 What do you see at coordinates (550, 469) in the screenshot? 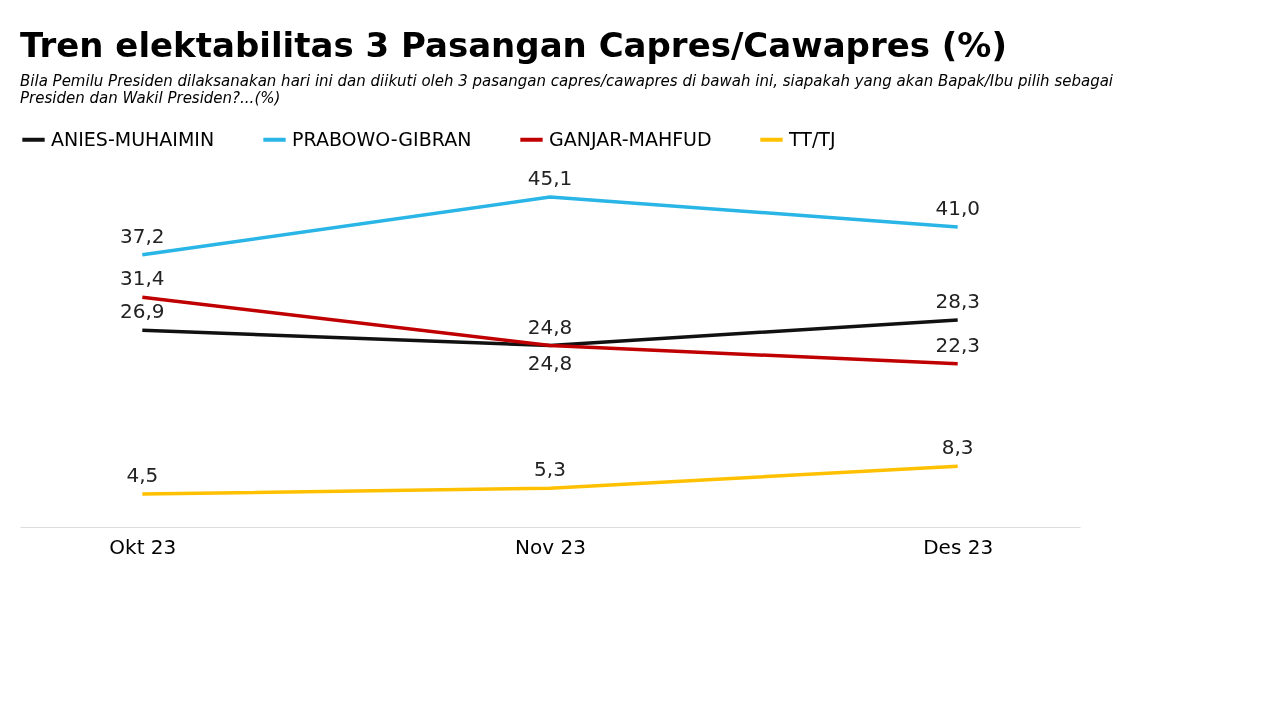
I see `data-label: 5,3` at bounding box center [550, 469].